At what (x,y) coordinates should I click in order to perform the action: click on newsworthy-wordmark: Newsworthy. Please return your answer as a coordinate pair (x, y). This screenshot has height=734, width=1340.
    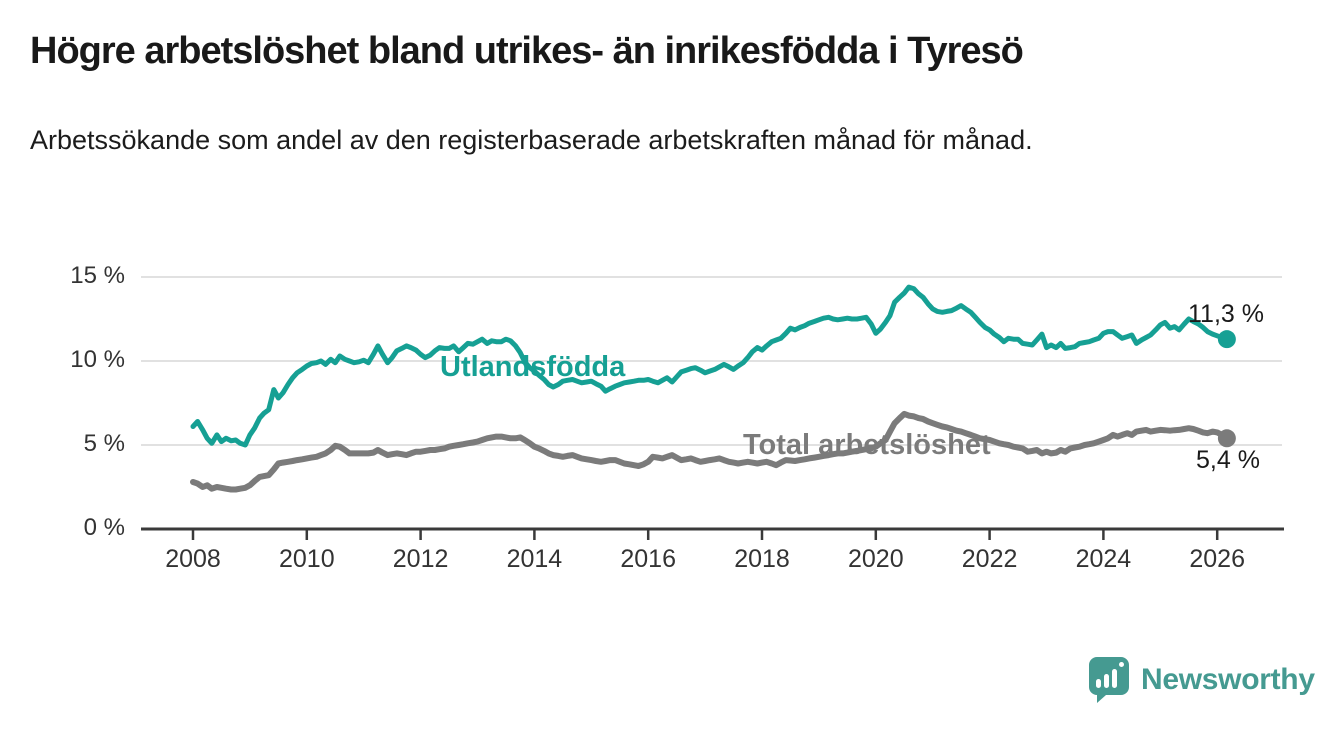
    Looking at the image, I should click on (1228, 679).